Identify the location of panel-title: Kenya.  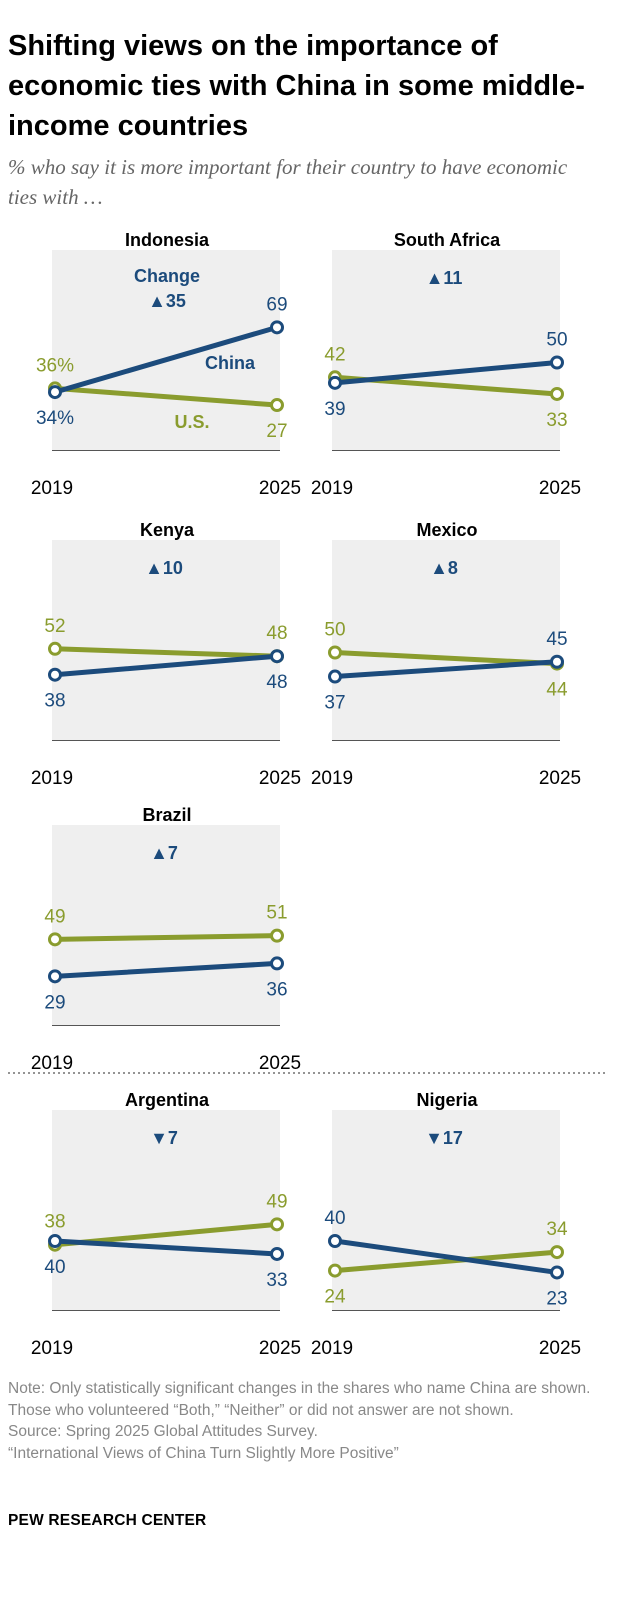
(167, 530).